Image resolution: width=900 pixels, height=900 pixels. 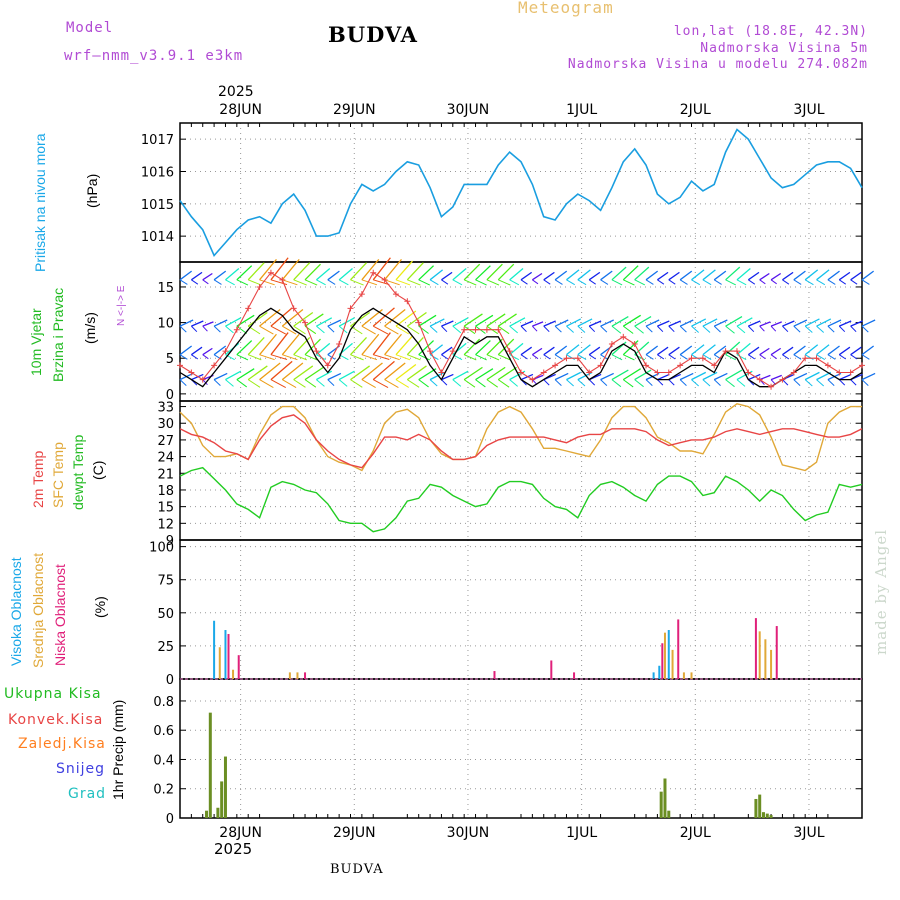 I want to click on x-tick-label-top: 29JUN, so click(x=354, y=110).